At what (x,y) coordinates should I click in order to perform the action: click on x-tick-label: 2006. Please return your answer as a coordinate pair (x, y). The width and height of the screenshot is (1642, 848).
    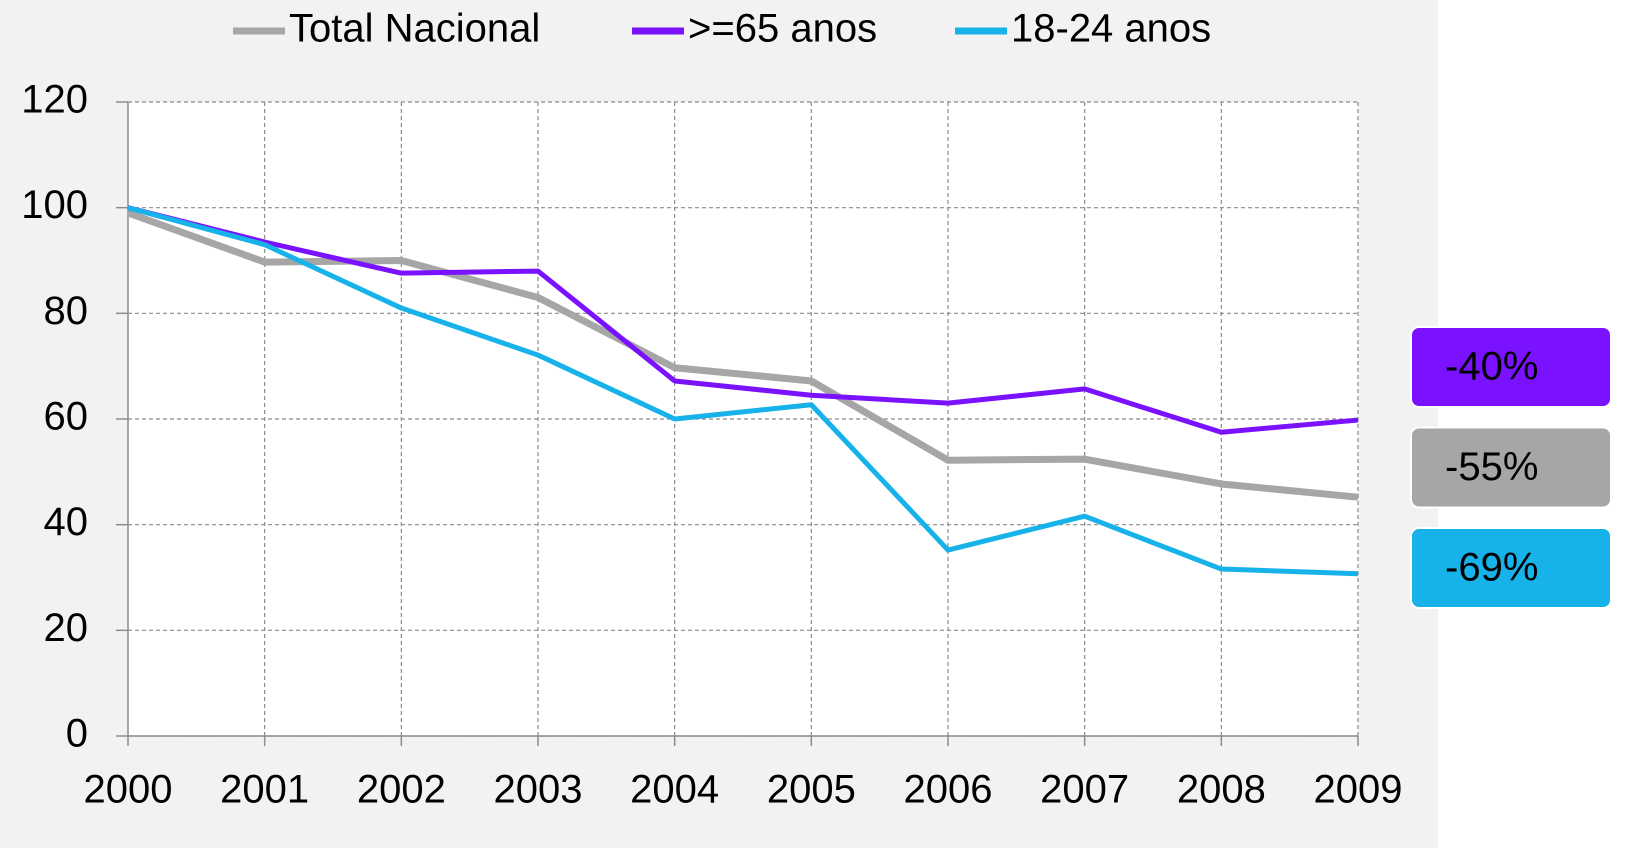
    Looking at the image, I should click on (948, 790).